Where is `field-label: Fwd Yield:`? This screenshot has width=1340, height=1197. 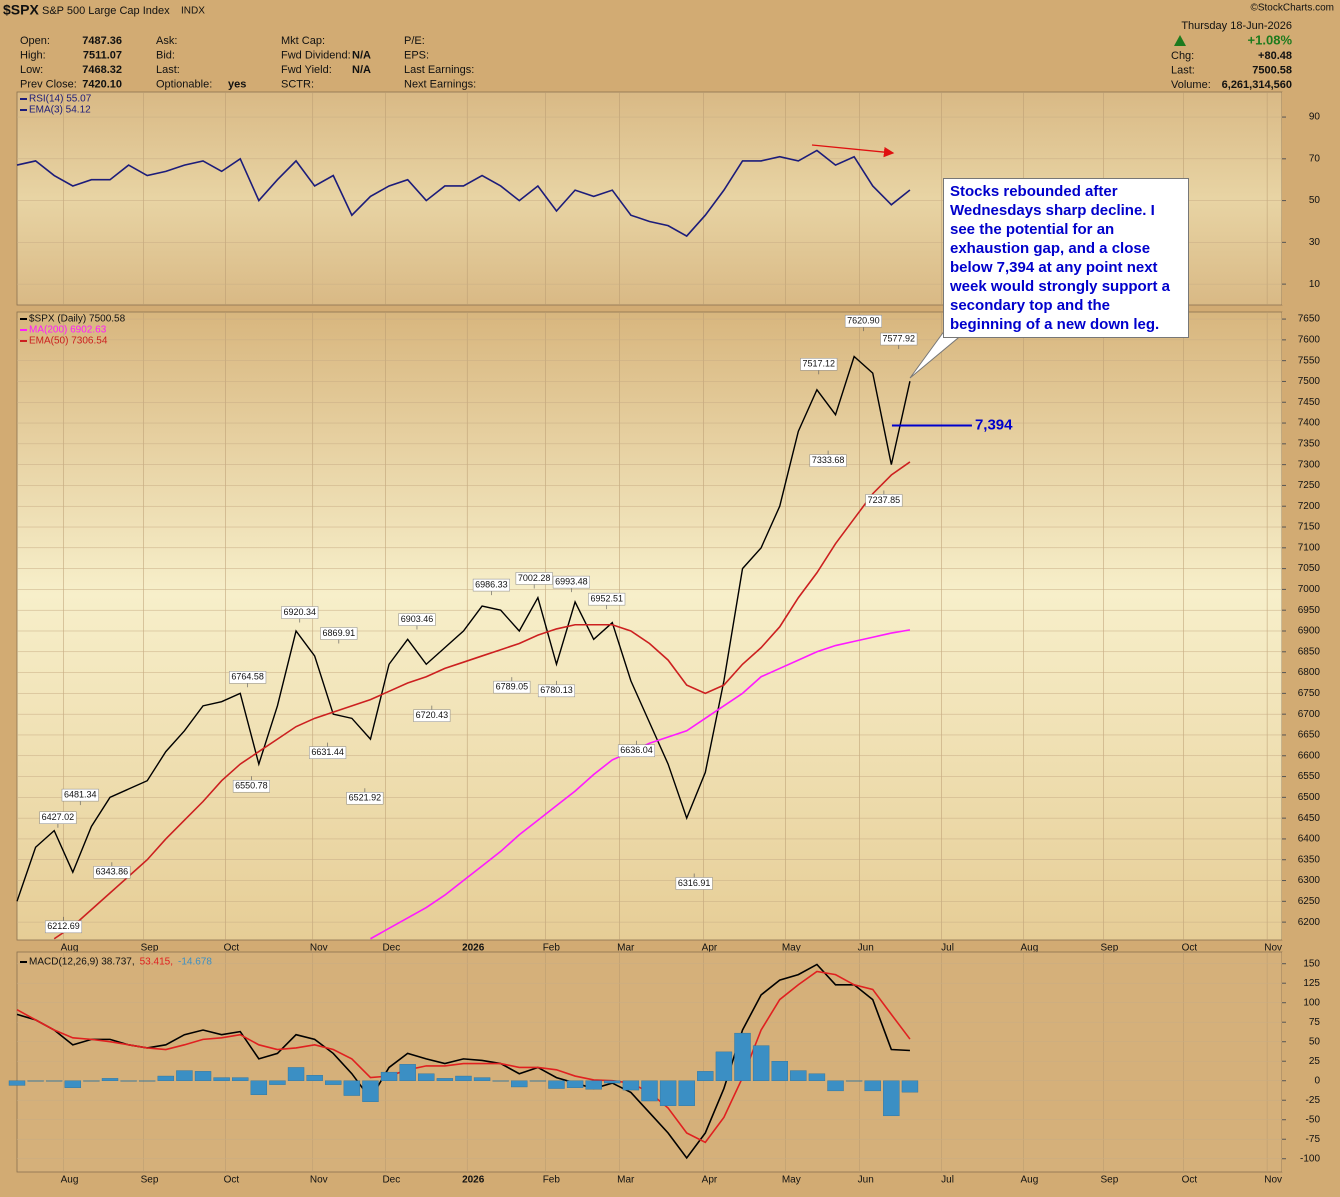
field-label: Fwd Yield: is located at coordinates (306, 70).